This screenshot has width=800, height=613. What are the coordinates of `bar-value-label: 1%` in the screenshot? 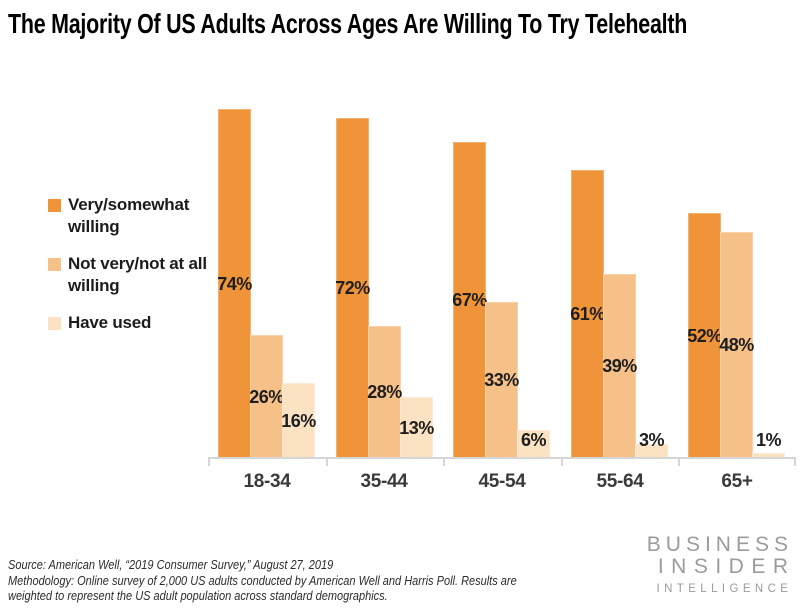 It's located at (768, 440).